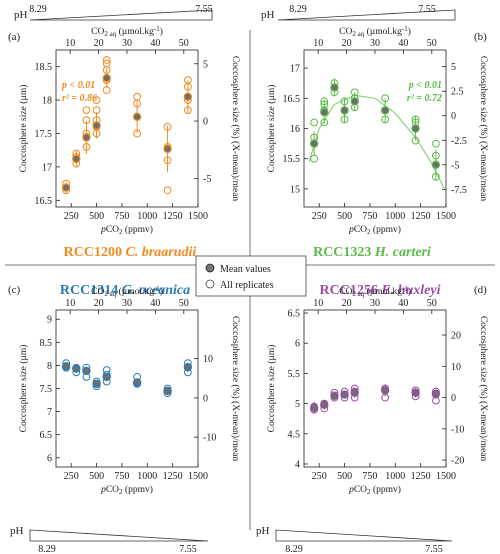  I want to click on strain-label-c: RCC1314 G. oceanica, so click(125, 290).